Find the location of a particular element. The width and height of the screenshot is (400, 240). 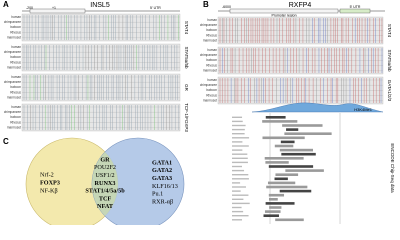

promoter-box is located at coordinates (284, 11).